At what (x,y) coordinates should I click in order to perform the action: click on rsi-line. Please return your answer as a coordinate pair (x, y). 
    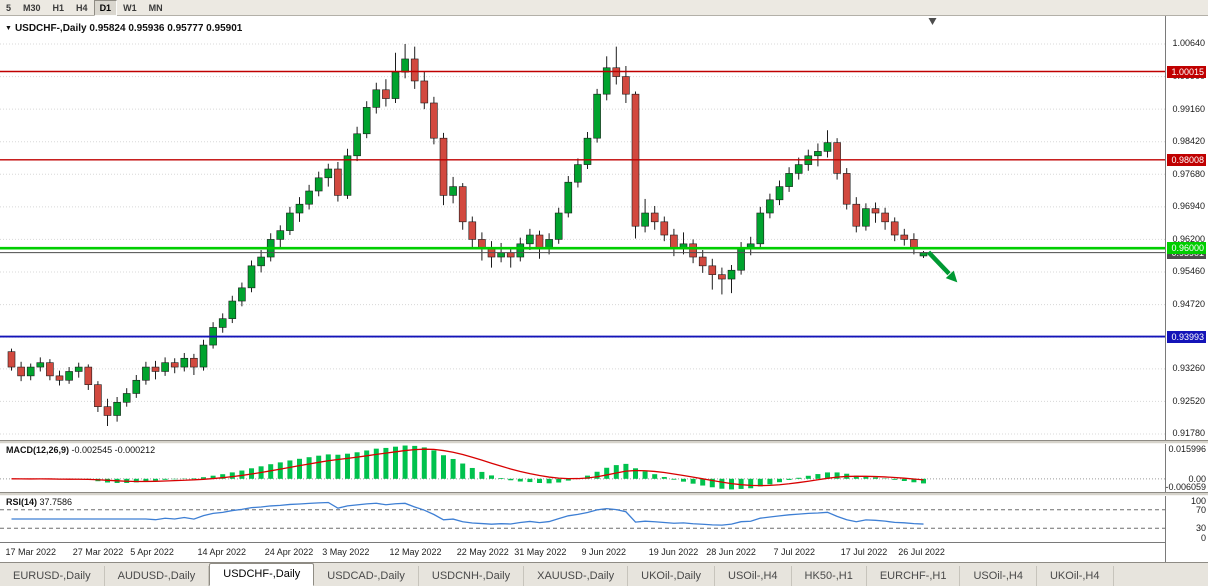
    Looking at the image, I should click on (467, 513).